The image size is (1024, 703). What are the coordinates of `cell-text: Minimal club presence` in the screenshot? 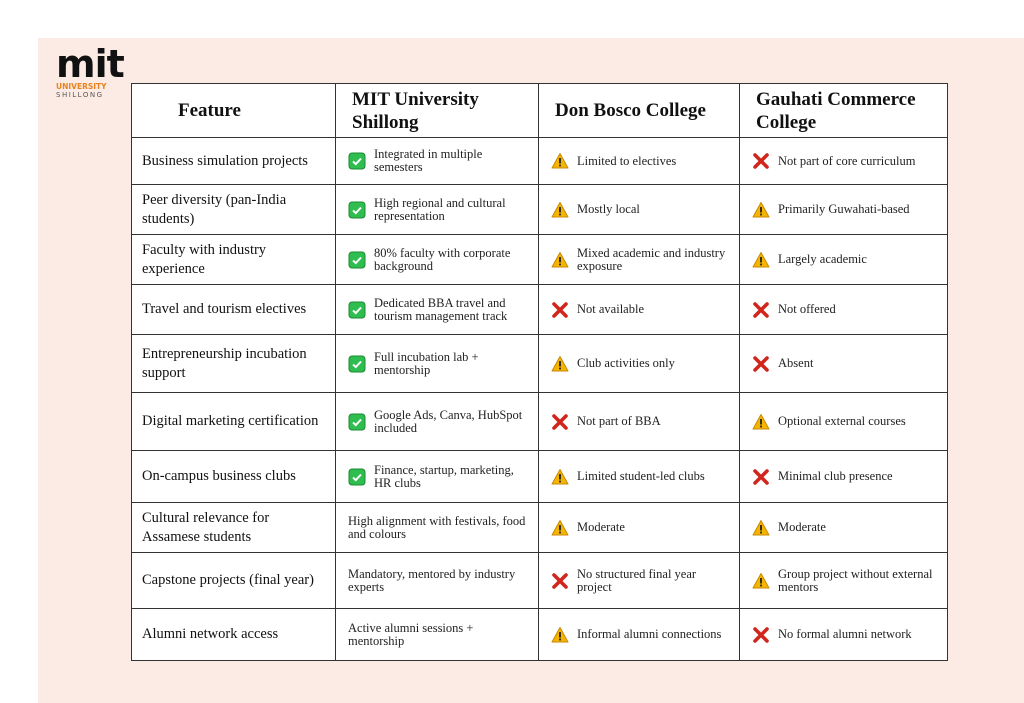 It's located at (835, 476).